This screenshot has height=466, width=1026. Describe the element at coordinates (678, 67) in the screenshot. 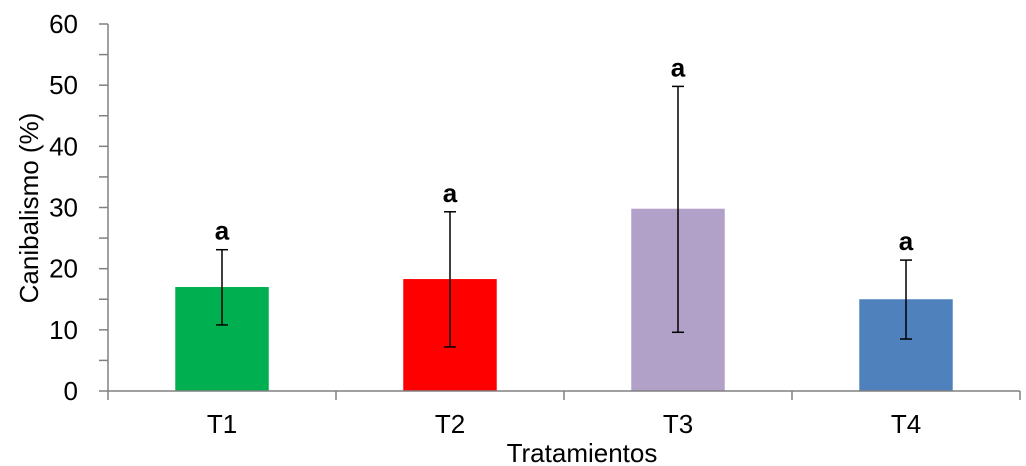

I see `significance-label-t3: a` at that location.